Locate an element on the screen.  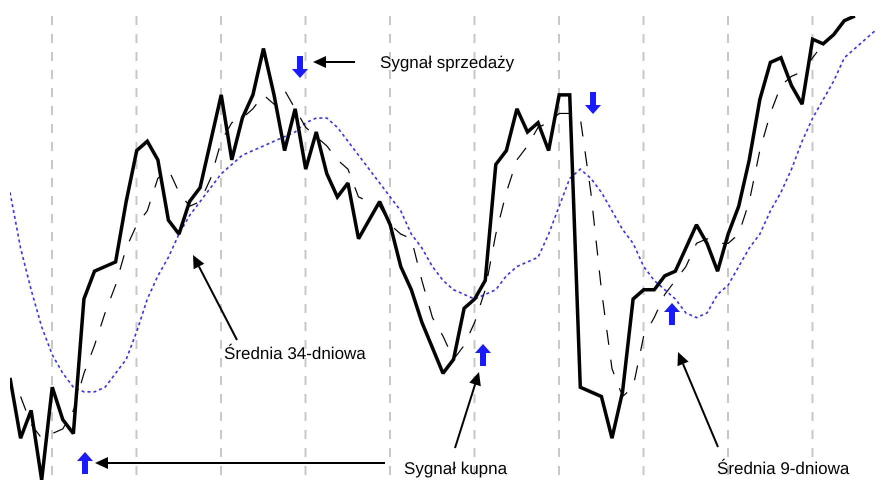
annotation: Sygnał kupna is located at coordinates (456, 468).